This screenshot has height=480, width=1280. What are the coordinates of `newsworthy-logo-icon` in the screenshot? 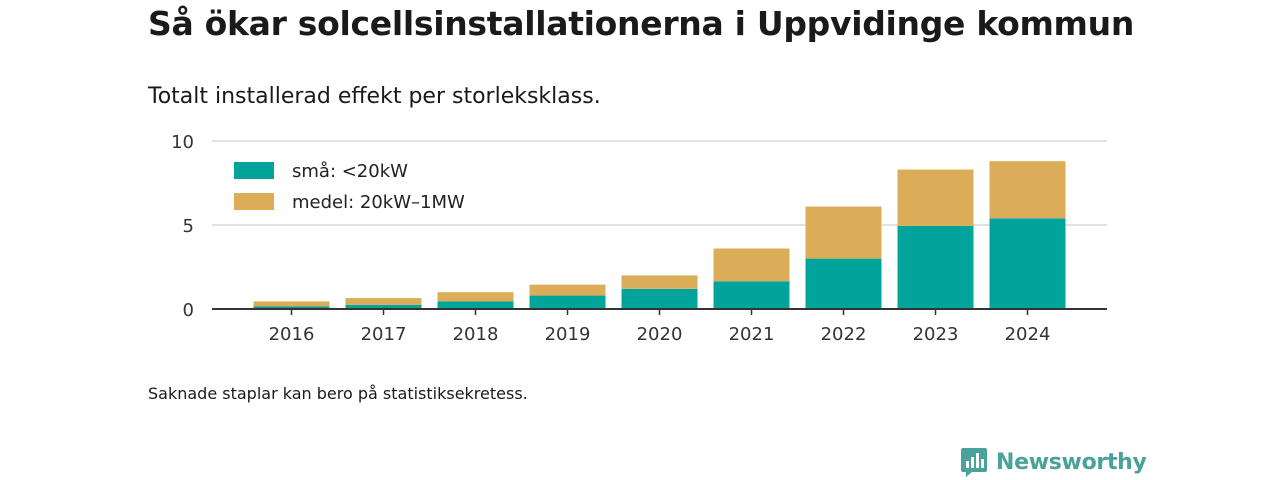 It's located at (974, 462).